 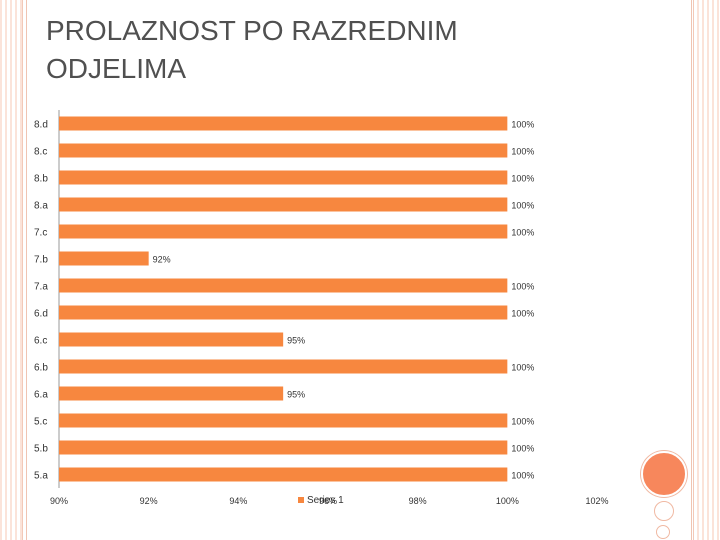 What do you see at coordinates (41, 125) in the screenshot?
I see `category-label-8-d: 8.d` at bounding box center [41, 125].